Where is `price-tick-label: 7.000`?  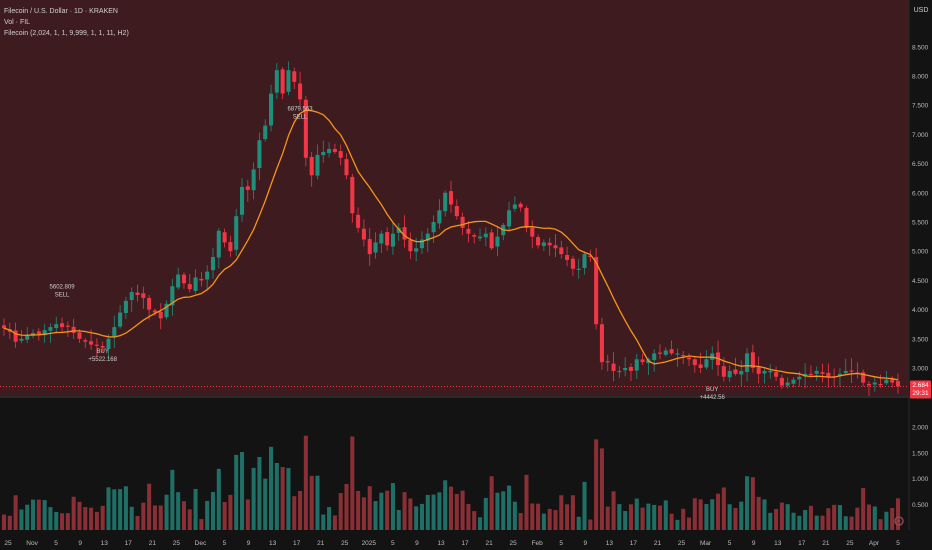
price-tick-label: 7.000 is located at coordinates (920, 135).